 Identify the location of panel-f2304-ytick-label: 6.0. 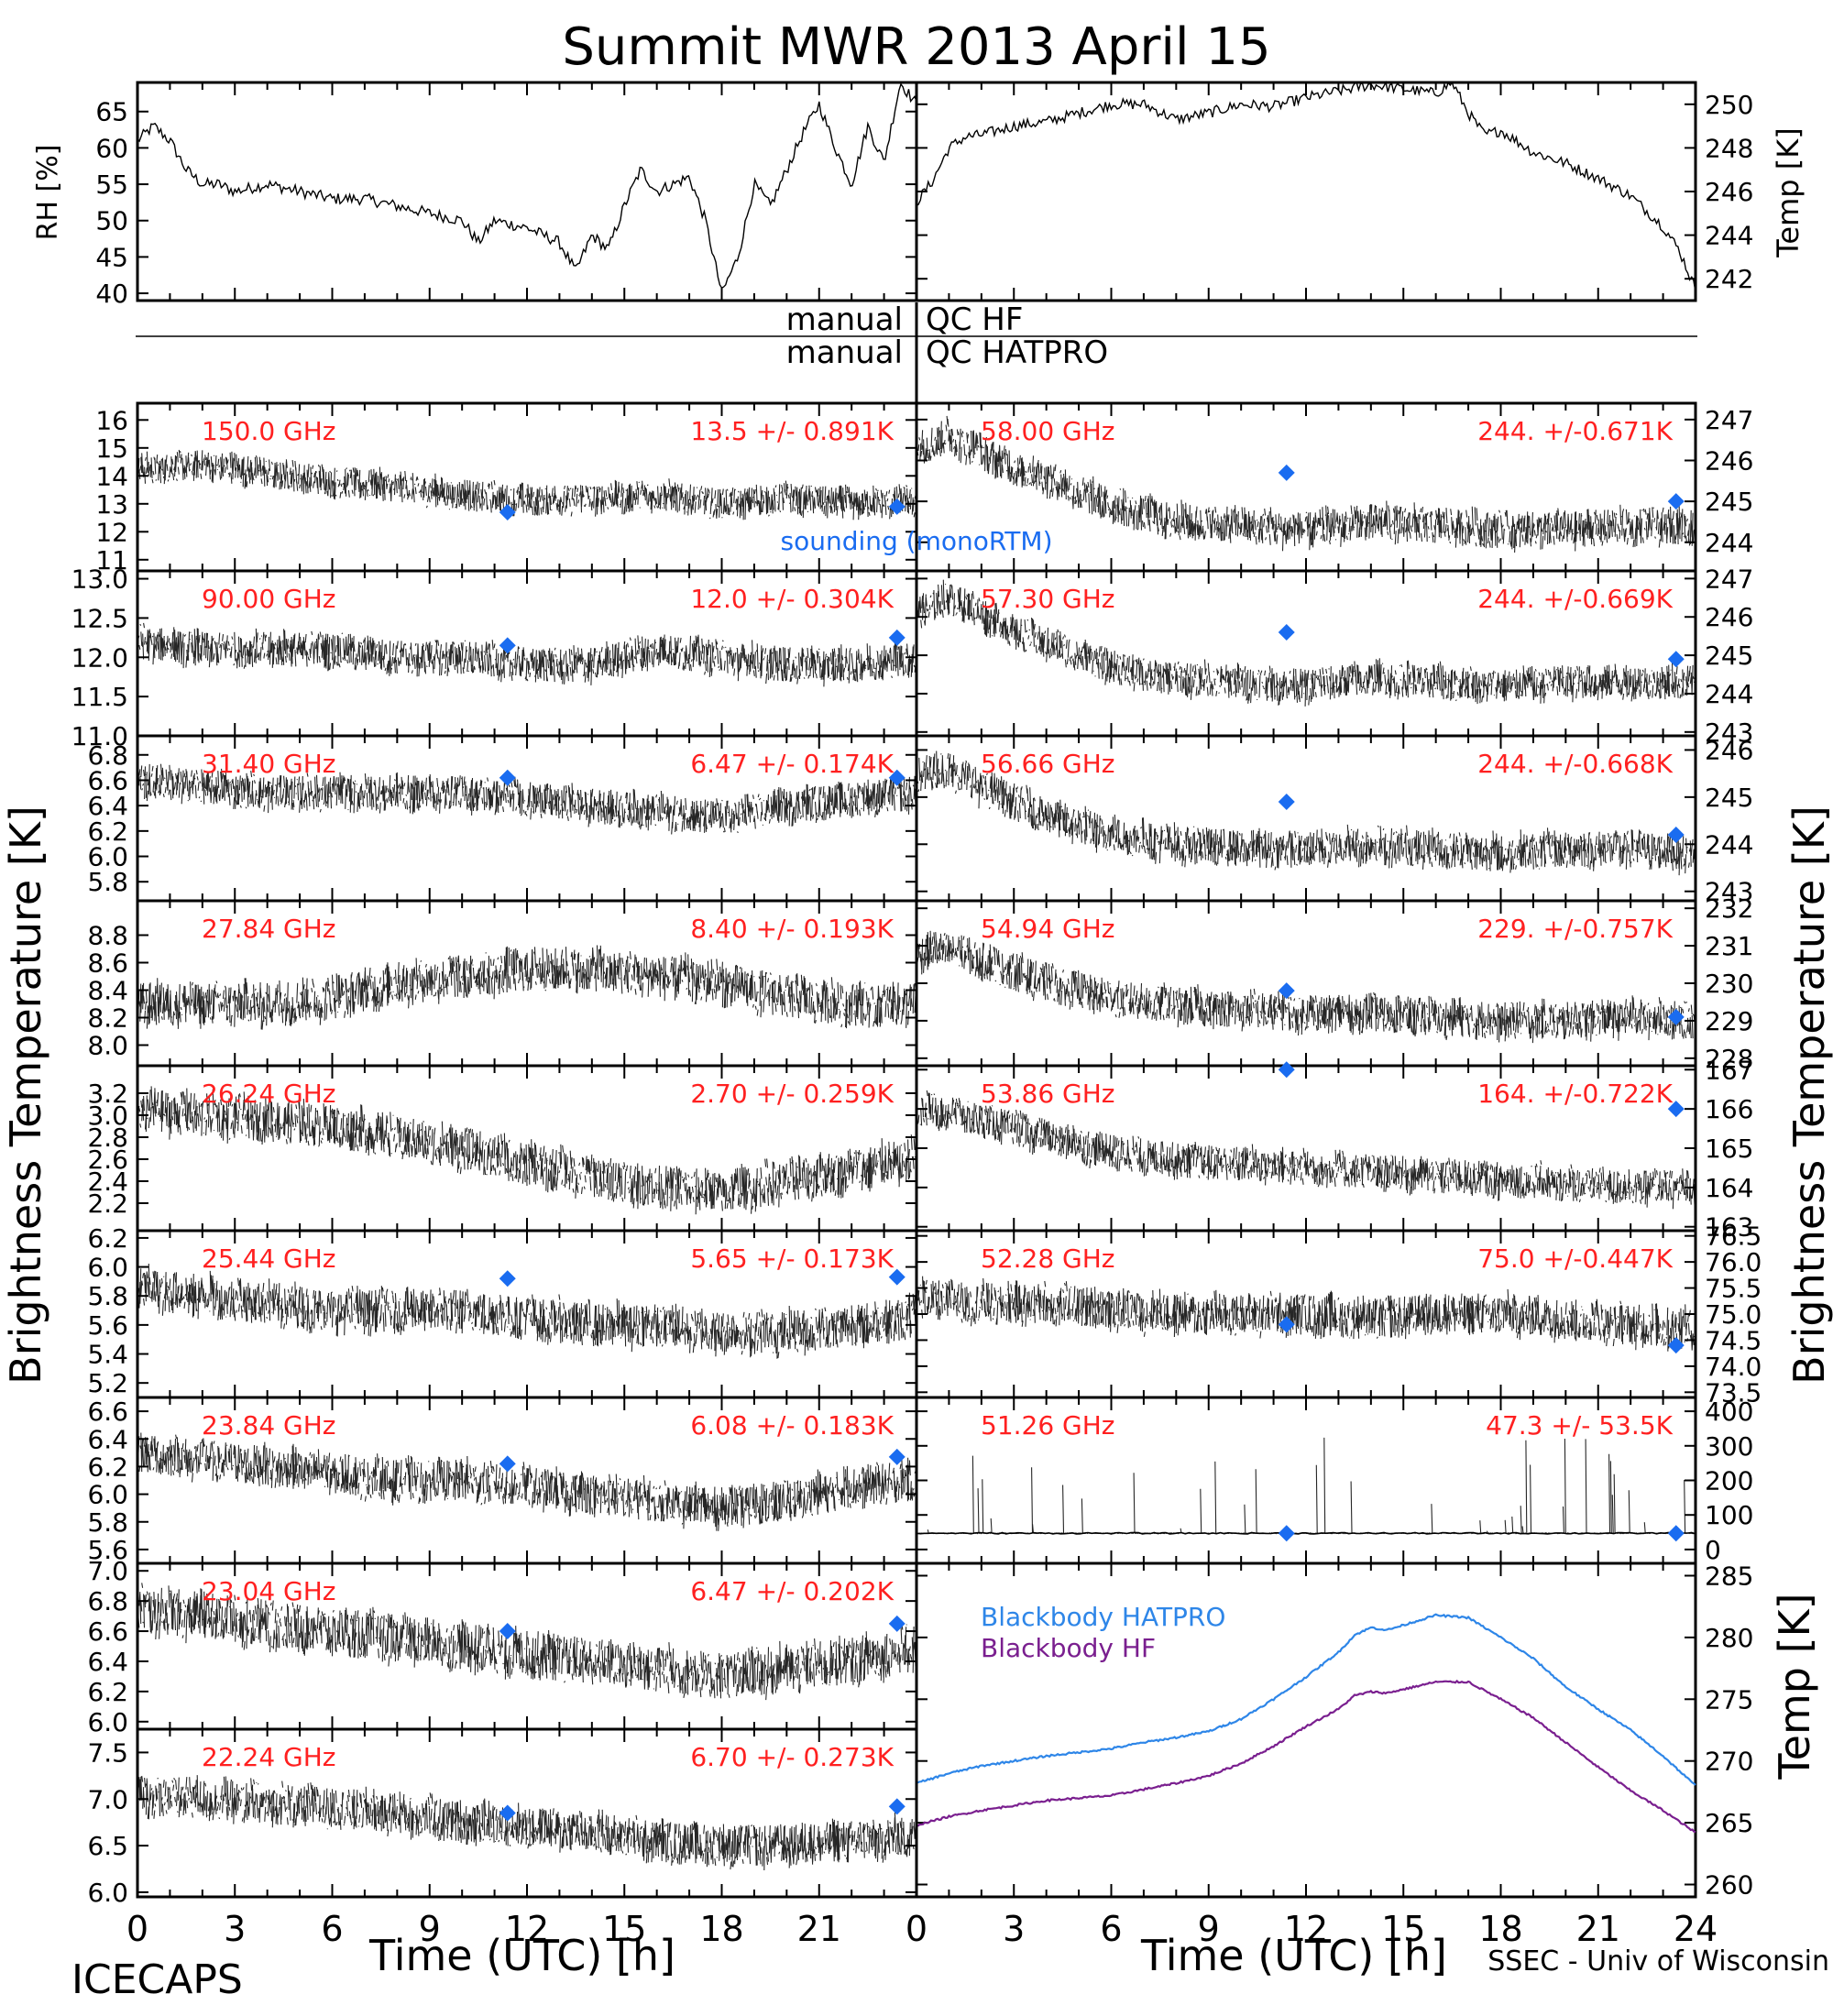
(107, 1722).